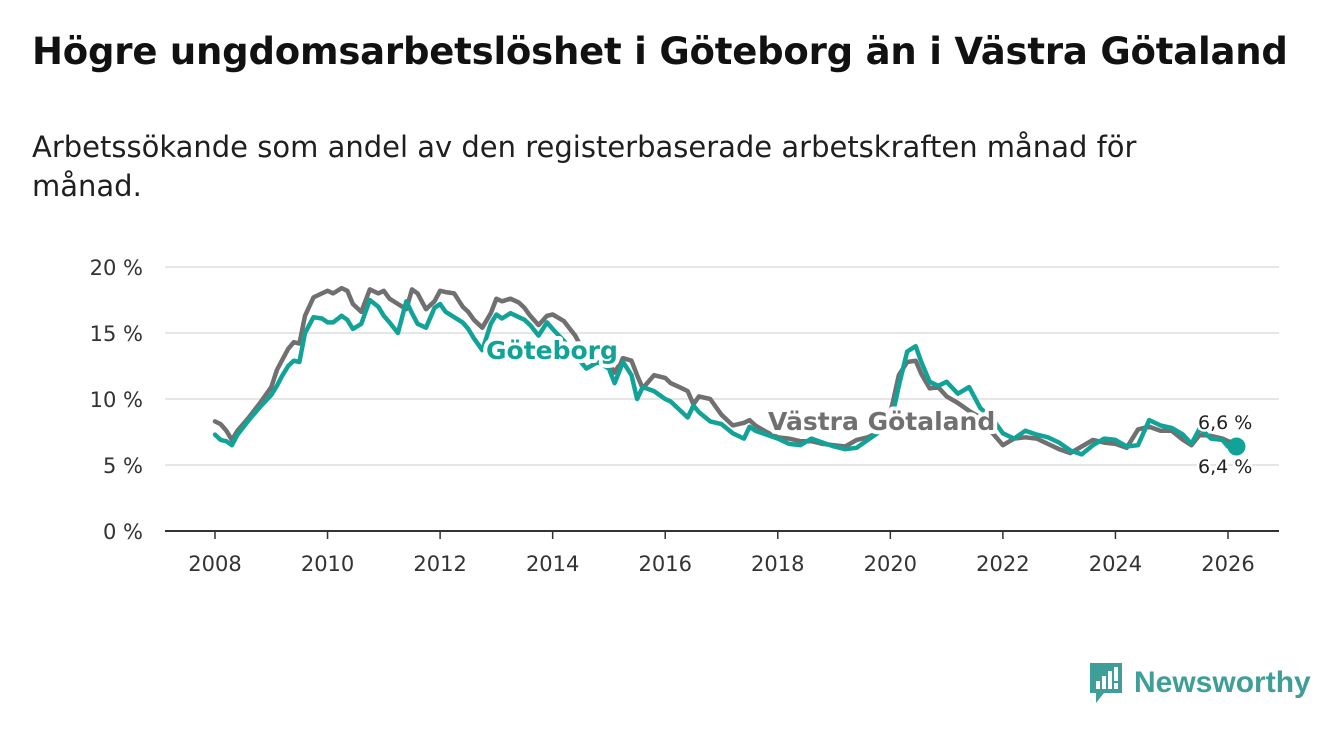  What do you see at coordinates (664, 564) in the screenshot?
I see `x-tick-label: 2016` at bounding box center [664, 564].